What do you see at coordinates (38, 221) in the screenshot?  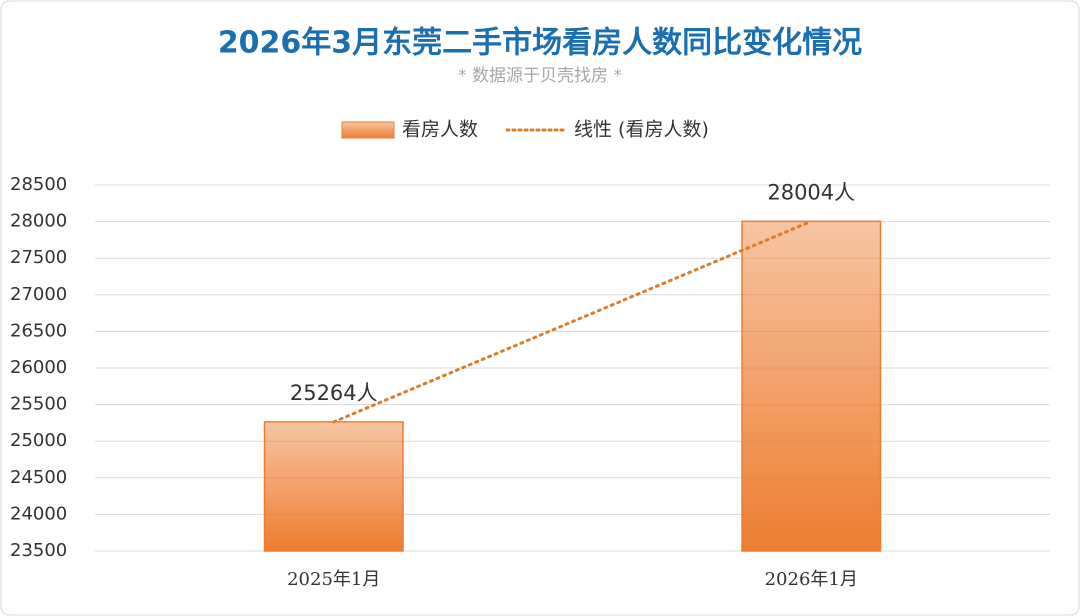 I see `y-tick-label: 28000` at bounding box center [38, 221].